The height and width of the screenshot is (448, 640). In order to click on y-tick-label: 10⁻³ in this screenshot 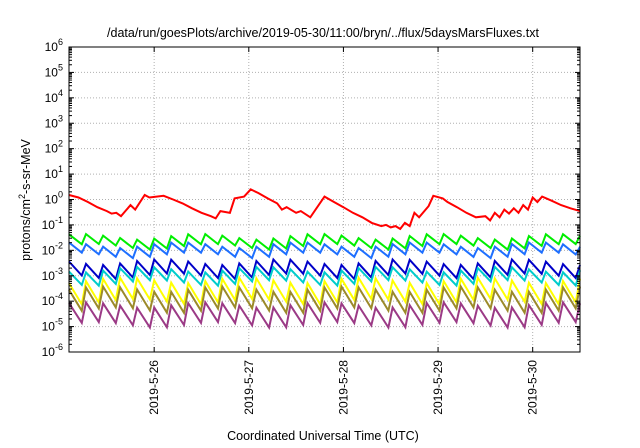, I will do `click(52, 274)`.